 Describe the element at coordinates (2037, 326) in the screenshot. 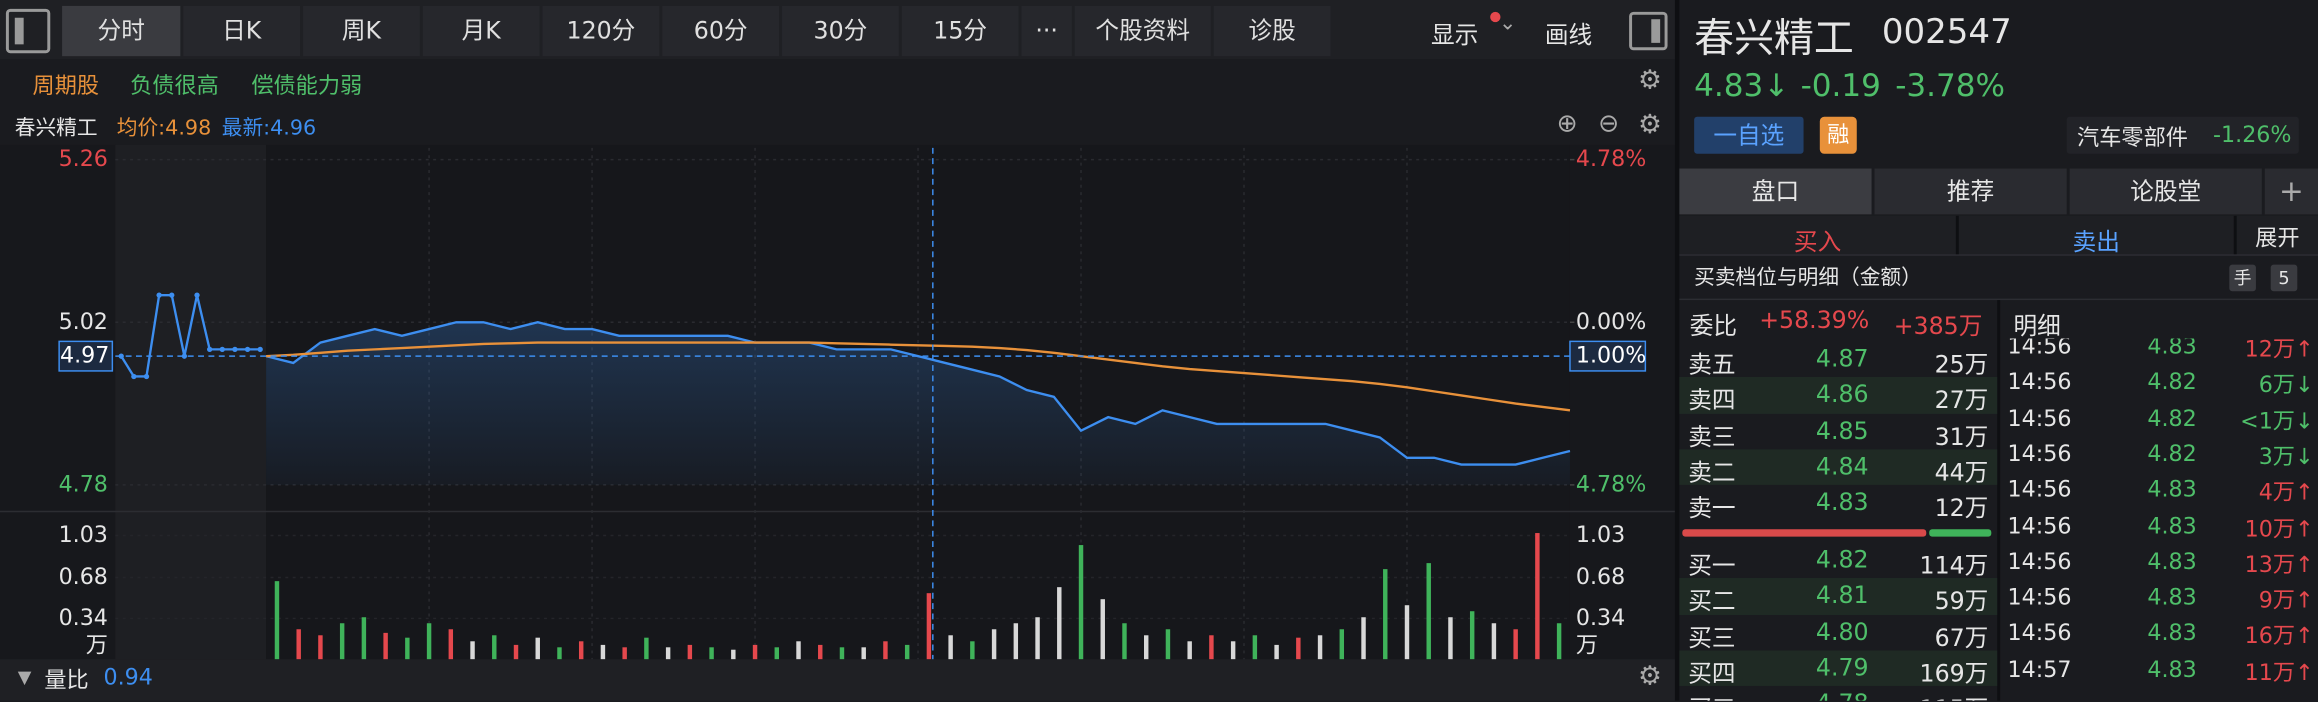

I see `detail-title: 明细` at that location.